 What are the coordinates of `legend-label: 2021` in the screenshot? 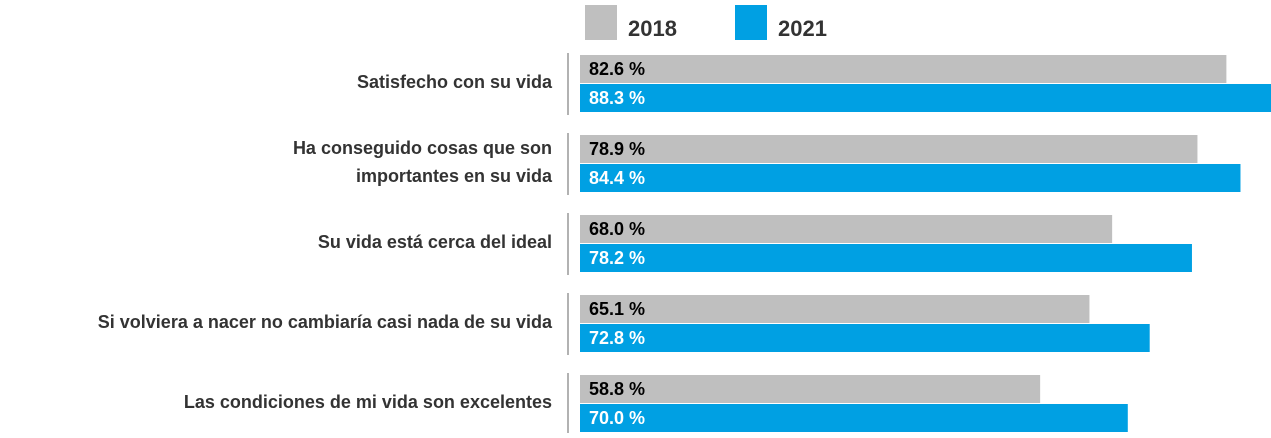 It's located at (802, 28).